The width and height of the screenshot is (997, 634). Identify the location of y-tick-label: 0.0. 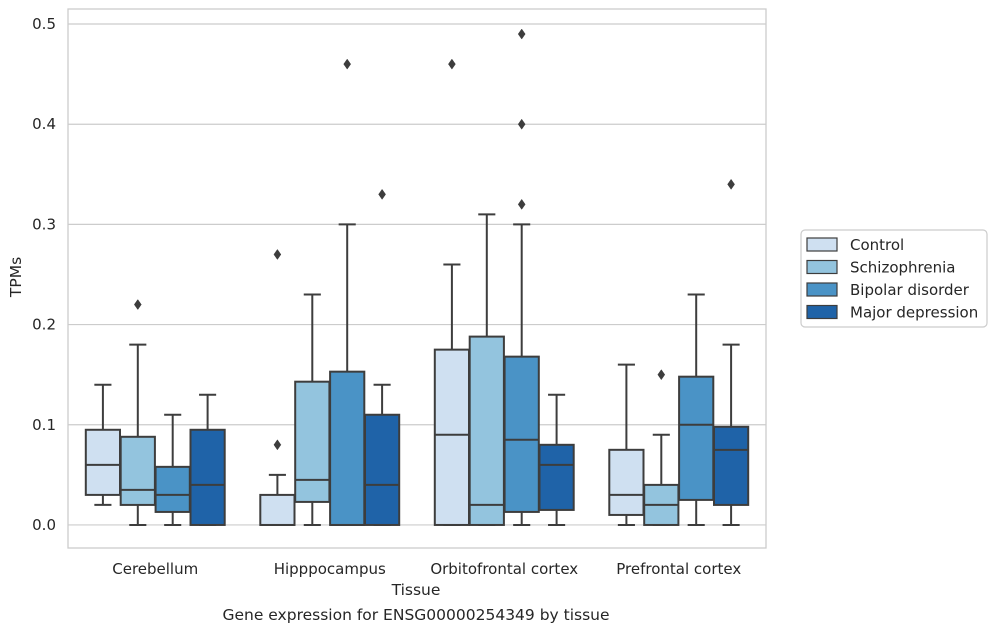
(44, 525).